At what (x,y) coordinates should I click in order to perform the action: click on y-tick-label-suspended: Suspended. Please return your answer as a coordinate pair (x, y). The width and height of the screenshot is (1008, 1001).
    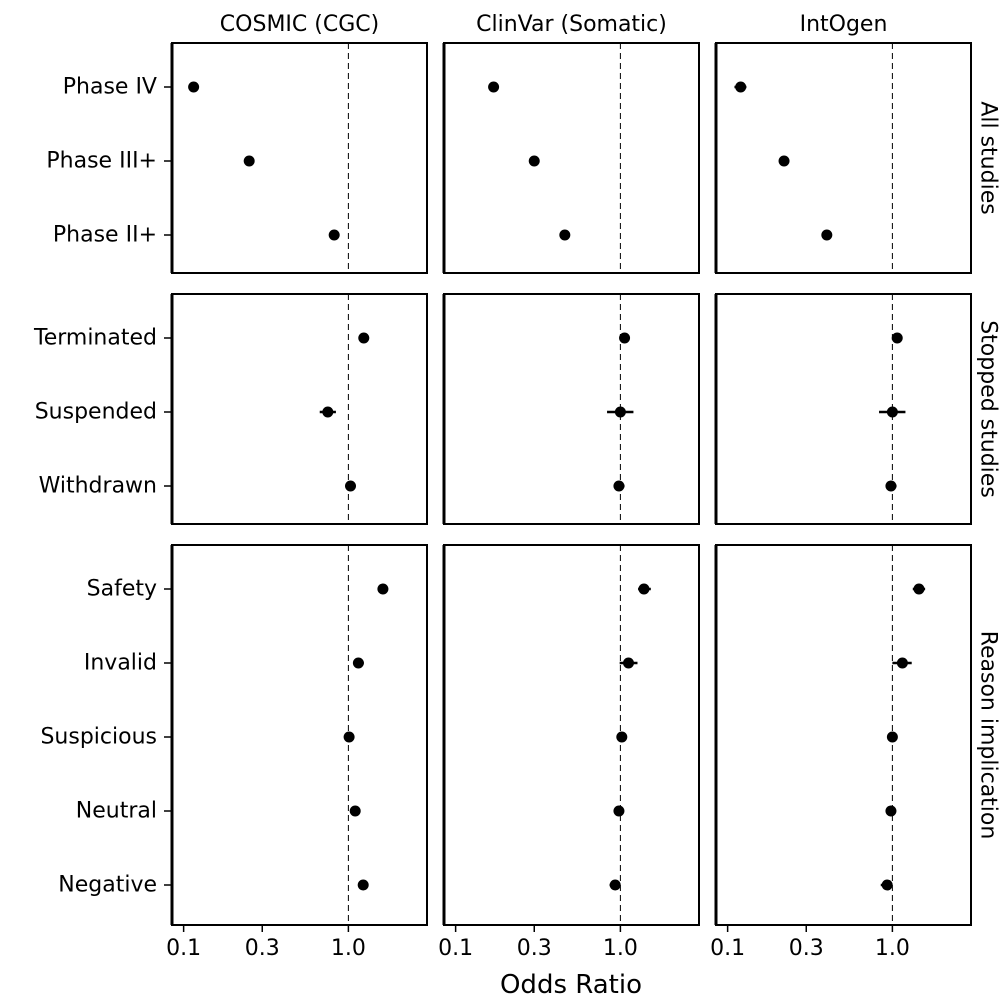
    Looking at the image, I should click on (96, 412).